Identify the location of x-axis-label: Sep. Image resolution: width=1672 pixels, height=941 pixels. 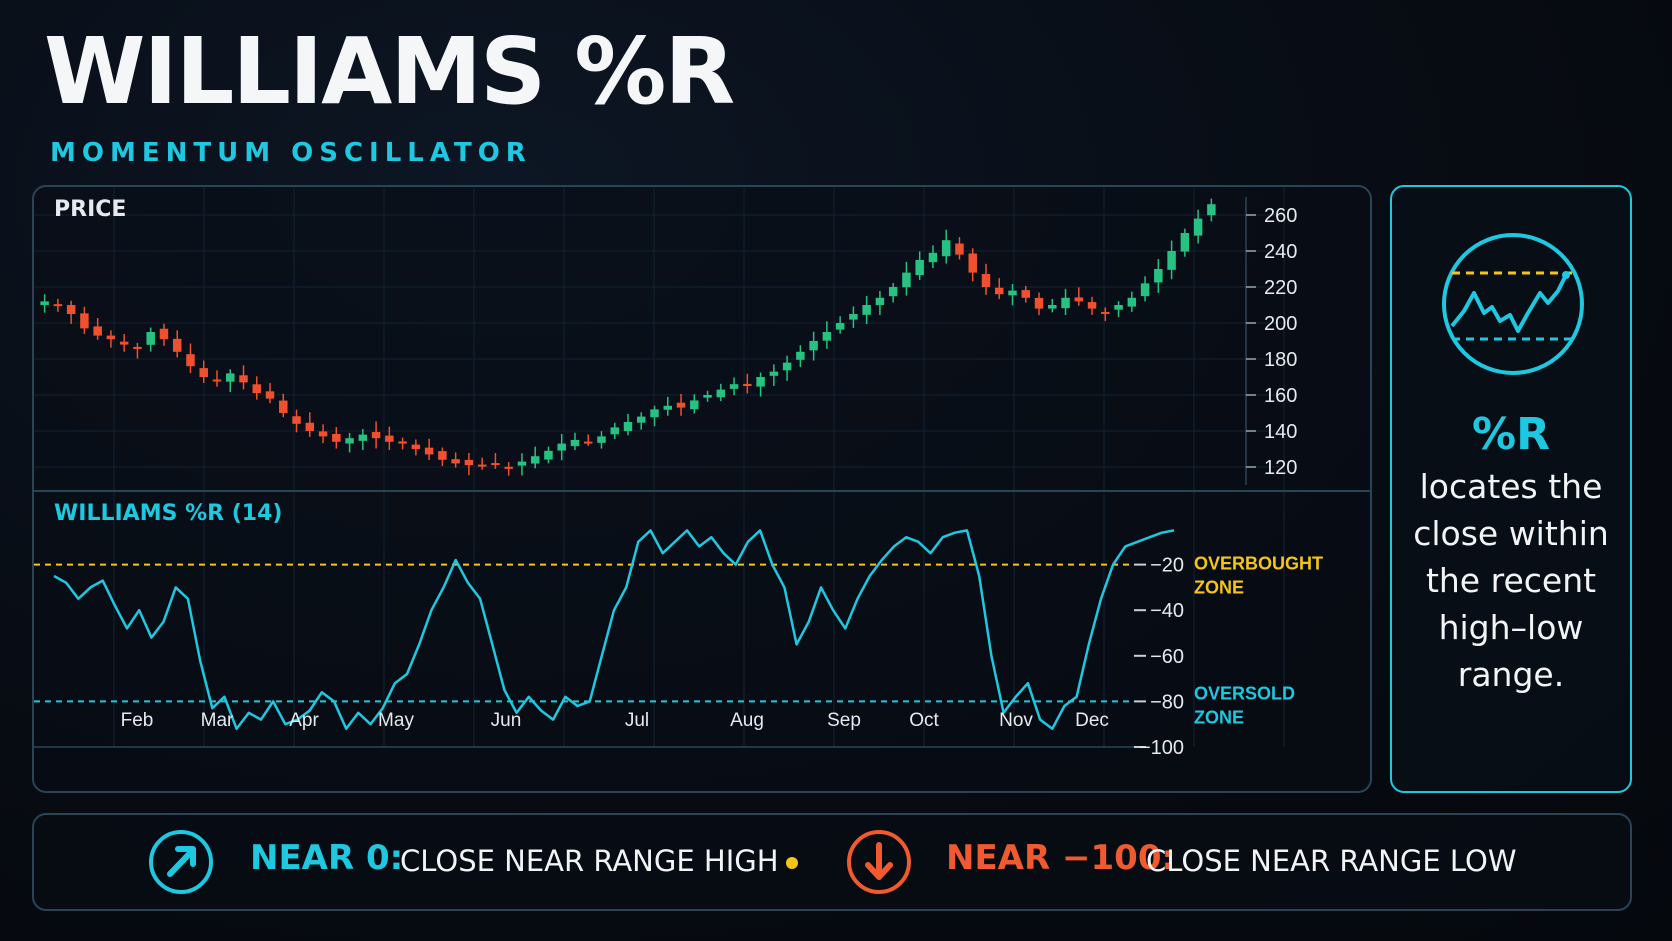
(844, 720).